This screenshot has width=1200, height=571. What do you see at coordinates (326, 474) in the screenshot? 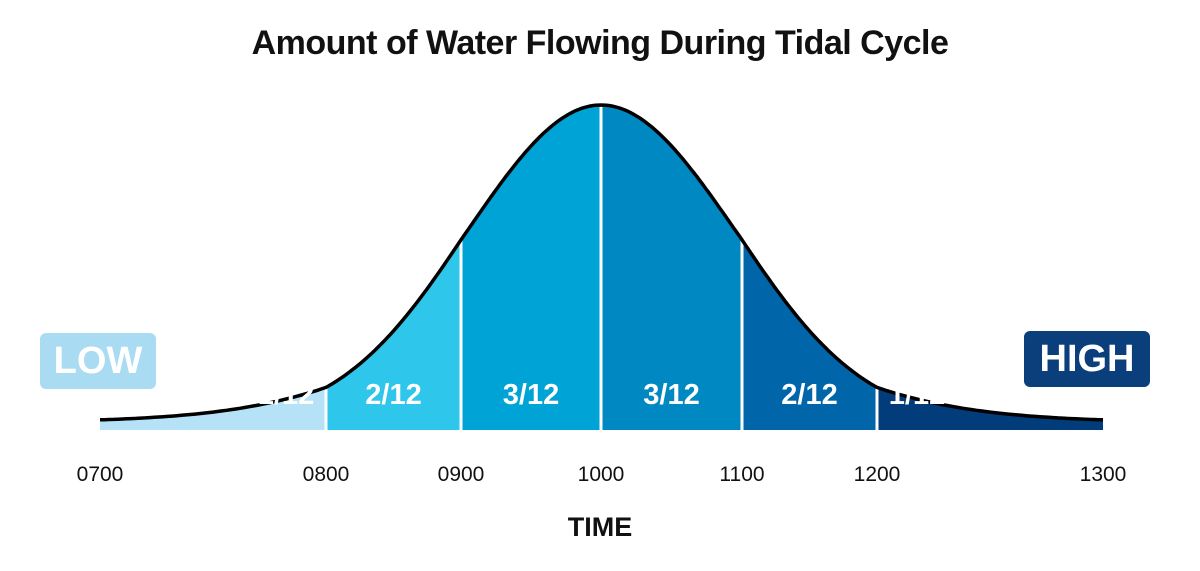
I see `x-tick-label: 0800` at bounding box center [326, 474].